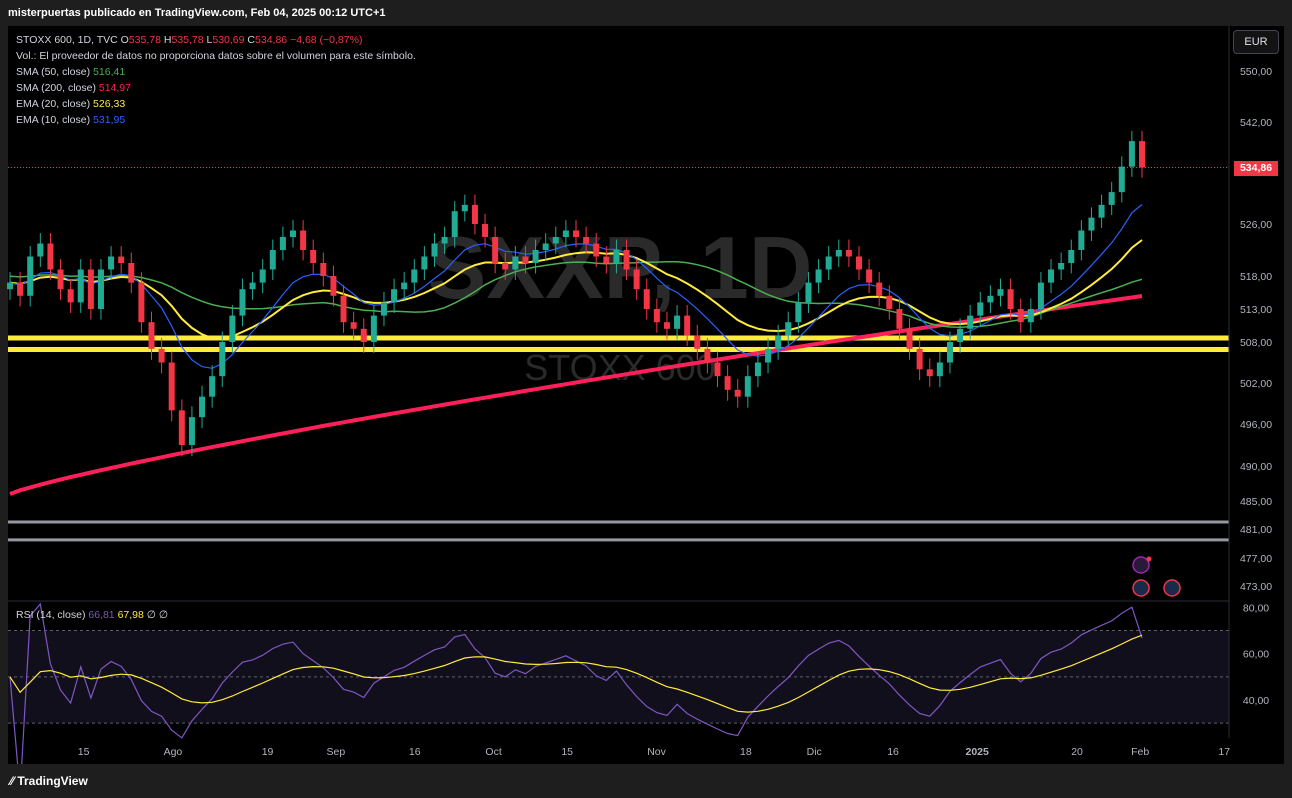 This screenshot has width=1292, height=798. I want to click on sma50-value: 516,41, so click(109, 72).